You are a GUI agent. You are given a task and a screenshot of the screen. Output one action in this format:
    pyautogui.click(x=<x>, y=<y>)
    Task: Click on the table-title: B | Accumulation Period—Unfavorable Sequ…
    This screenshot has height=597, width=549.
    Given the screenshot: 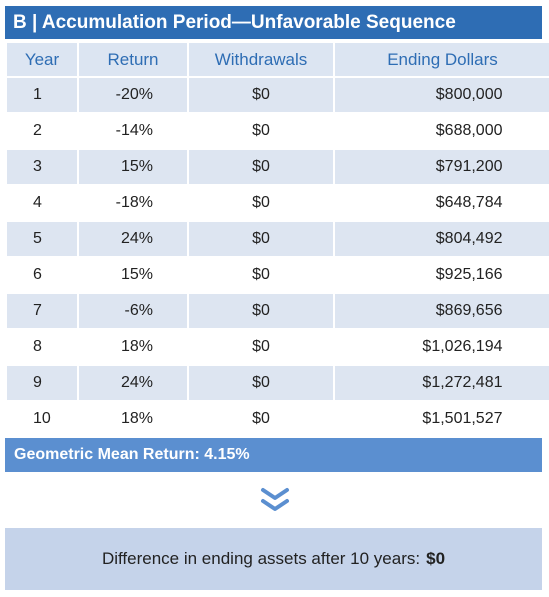 What is the action you would take?
    pyautogui.click(x=273, y=22)
    